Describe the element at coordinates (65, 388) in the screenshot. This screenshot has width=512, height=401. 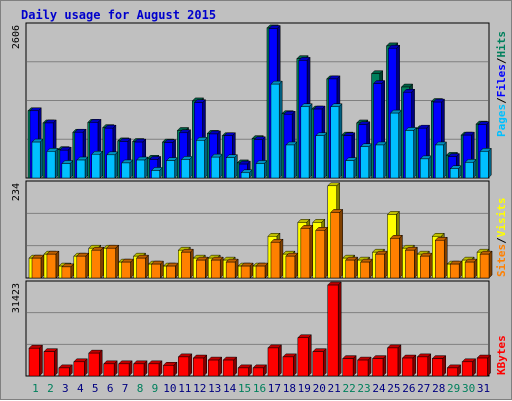
I see `day-label: 3` at that location.